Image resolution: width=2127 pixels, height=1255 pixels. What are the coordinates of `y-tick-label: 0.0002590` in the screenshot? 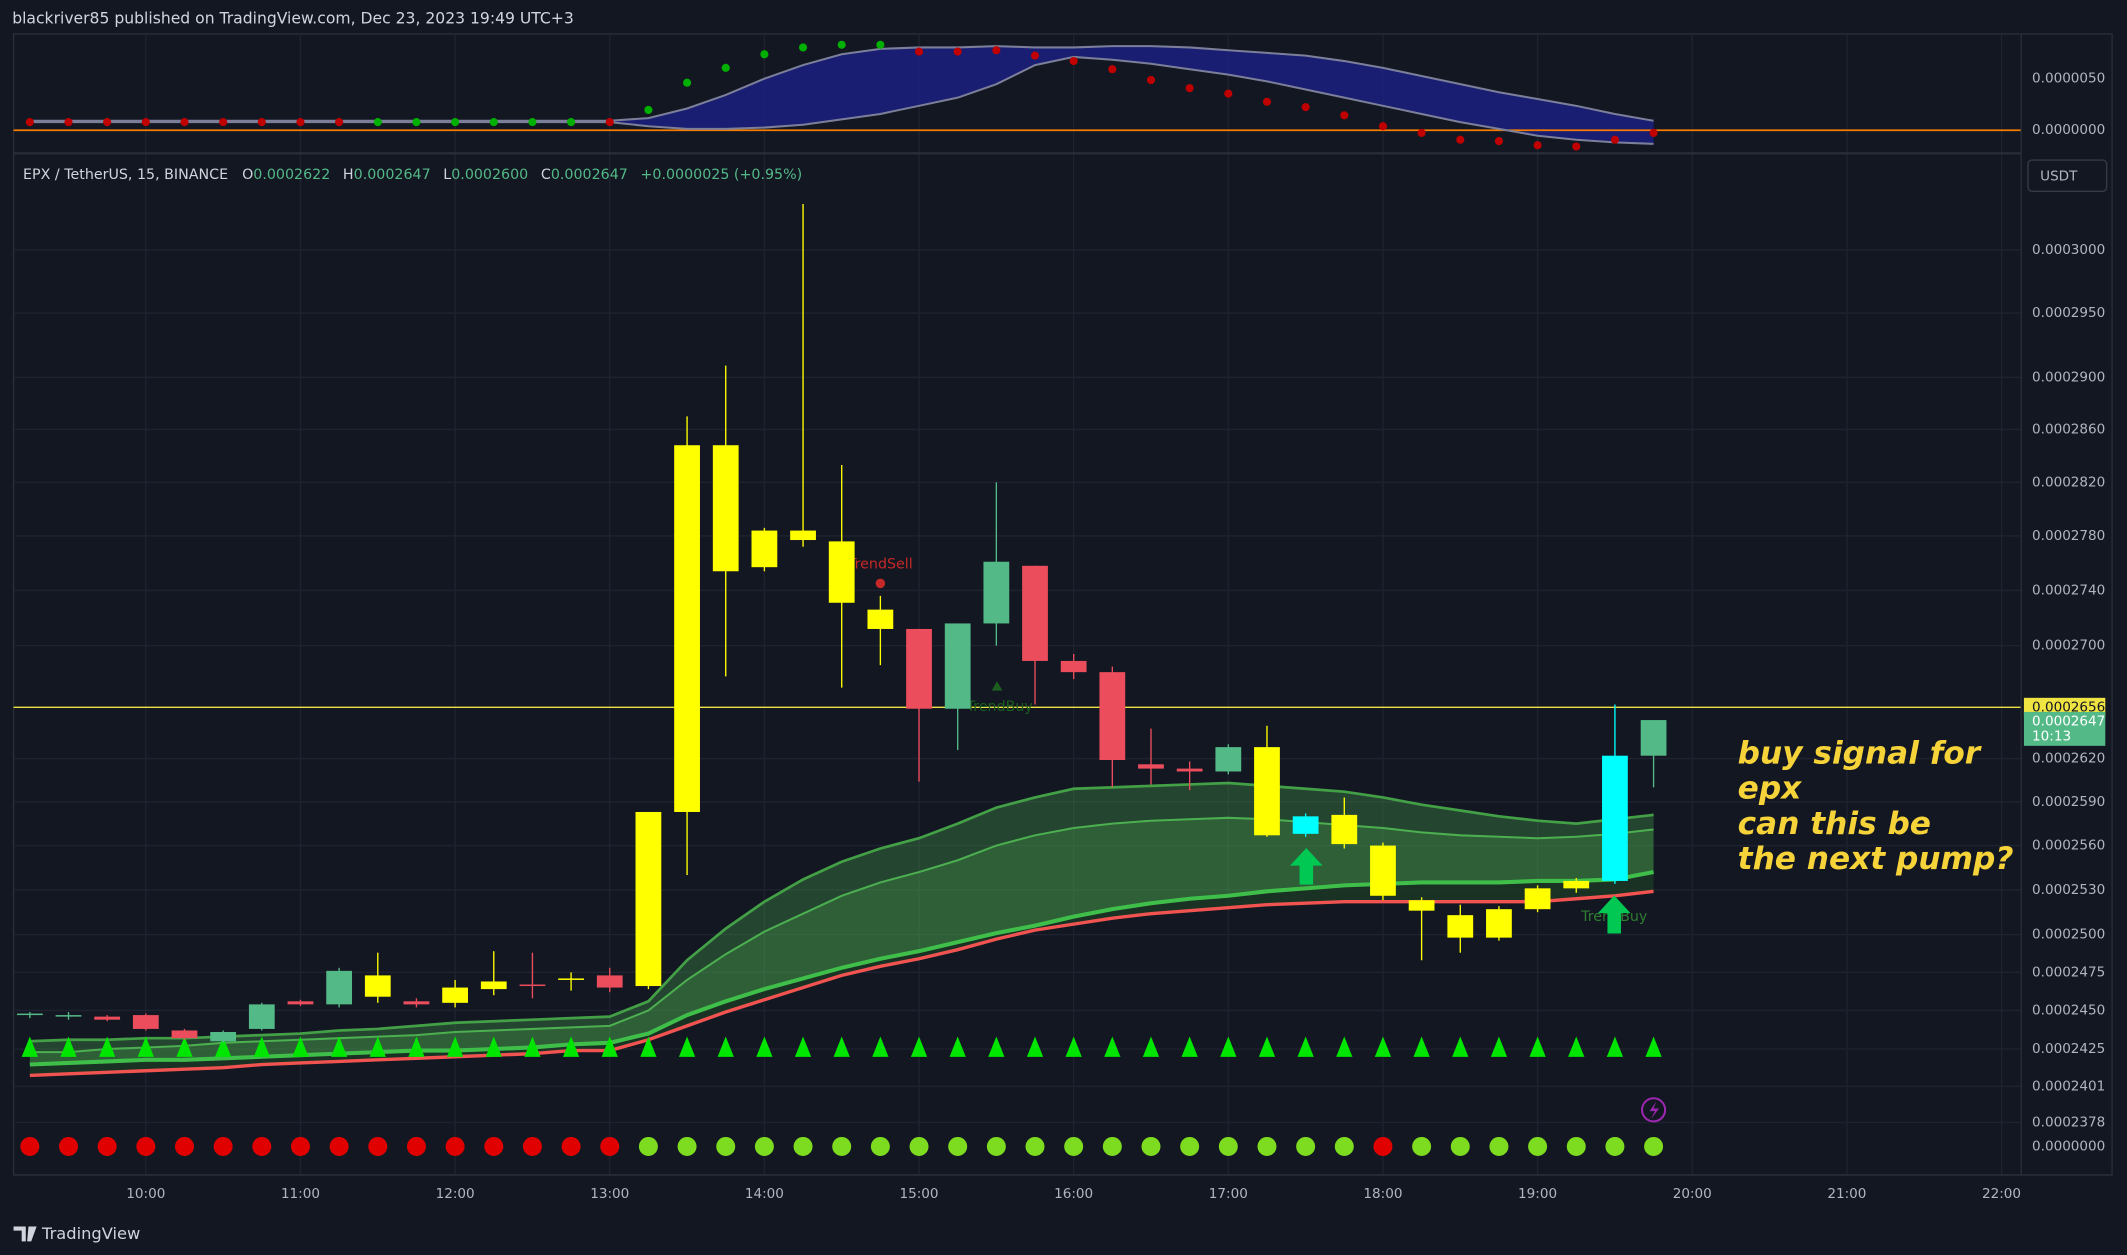 It's located at (2068, 802).